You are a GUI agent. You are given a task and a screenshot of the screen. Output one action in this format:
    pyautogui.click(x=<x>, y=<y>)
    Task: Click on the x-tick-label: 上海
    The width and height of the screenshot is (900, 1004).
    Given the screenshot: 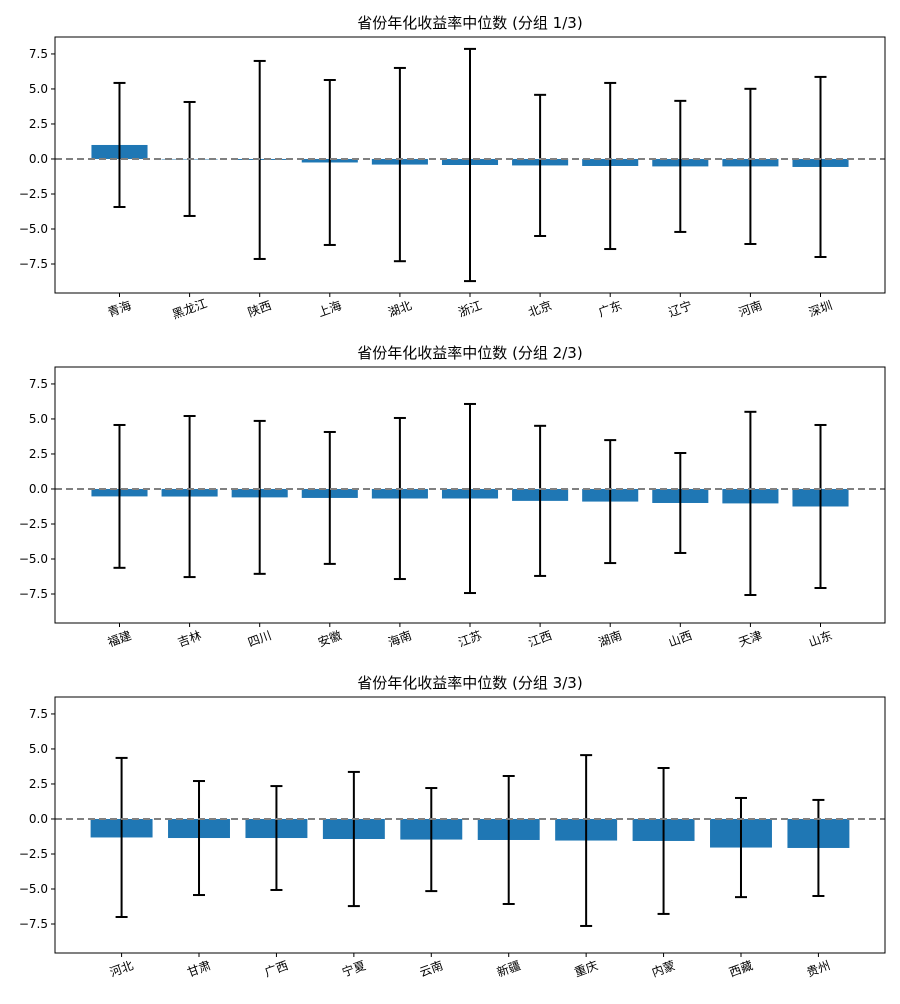 What is the action you would take?
    pyautogui.click(x=330, y=308)
    